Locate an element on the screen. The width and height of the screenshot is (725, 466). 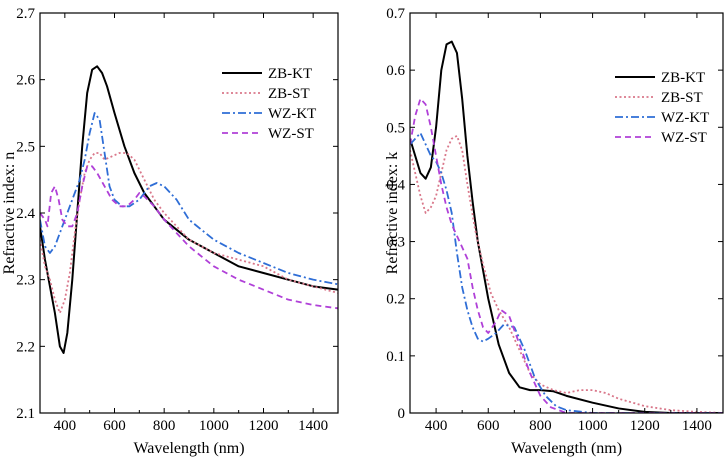
y-tick-label: 0 is located at coordinates (402, 414).